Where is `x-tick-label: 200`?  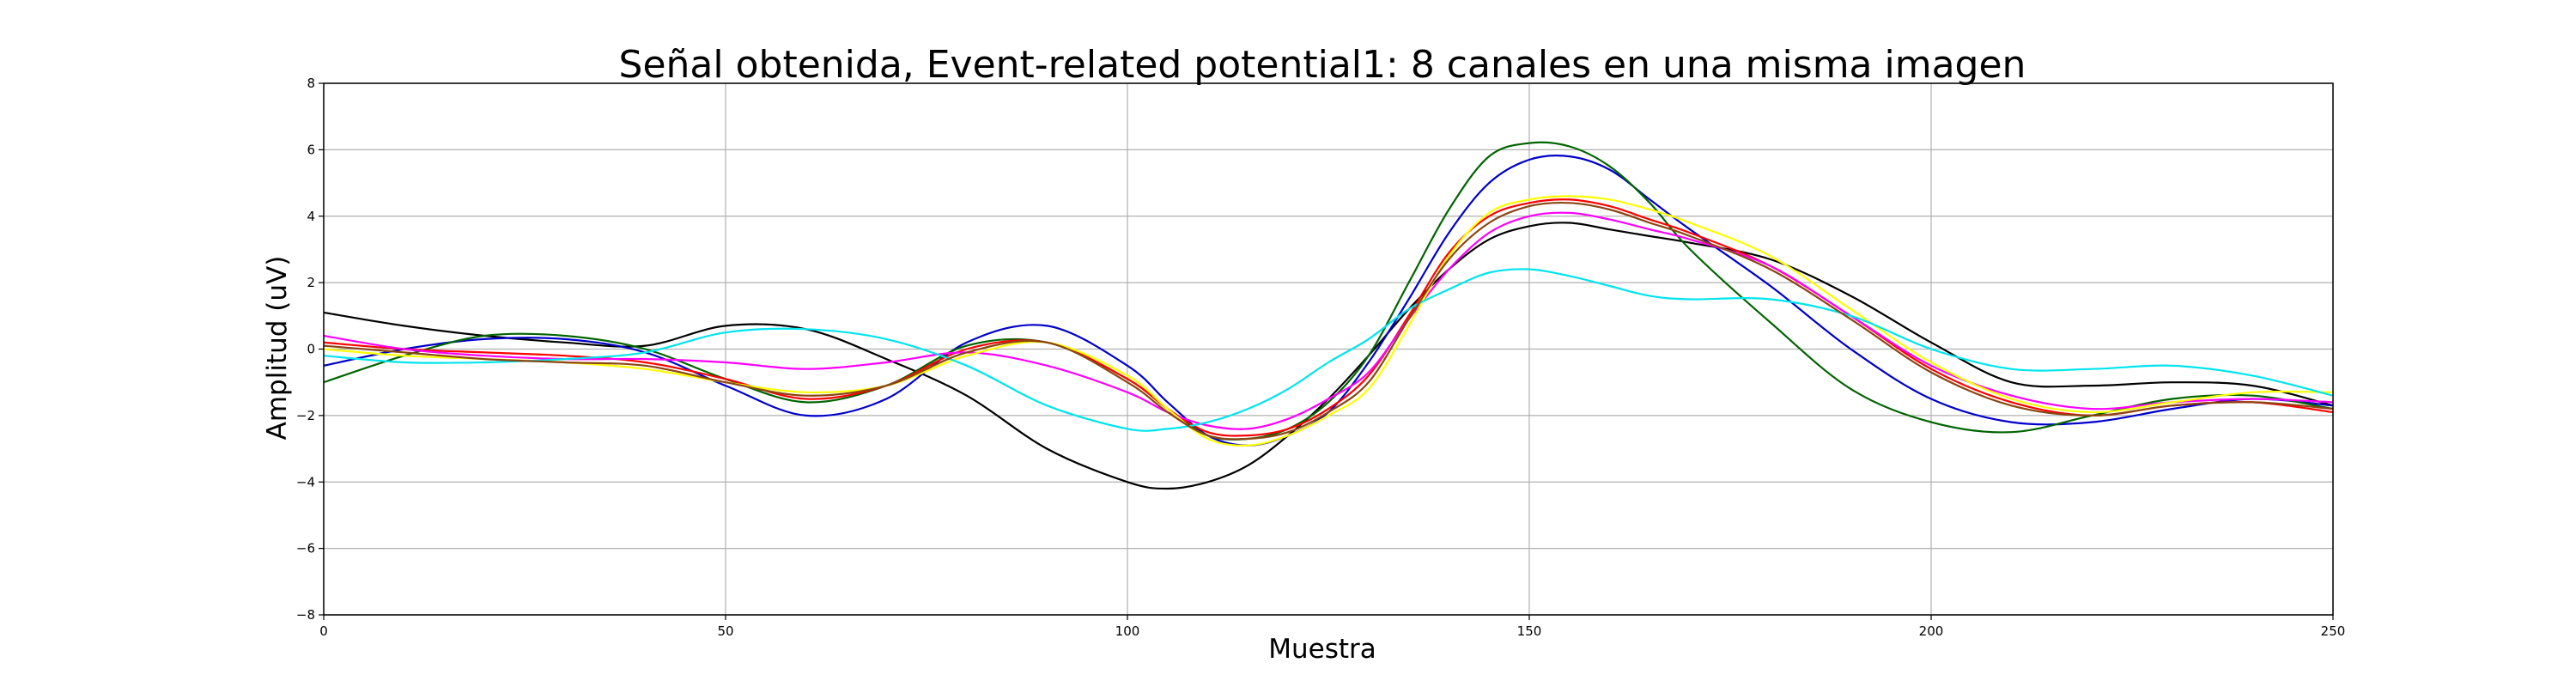
x-tick-label: 200 is located at coordinates (1931, 631).